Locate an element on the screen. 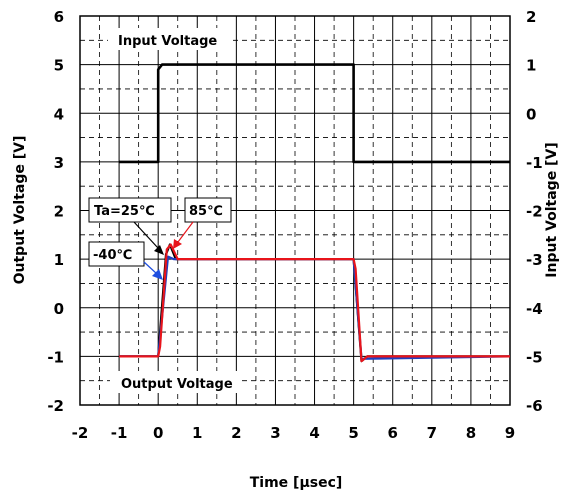  x-tick-label: 2 is located at coordinates (236, 433).